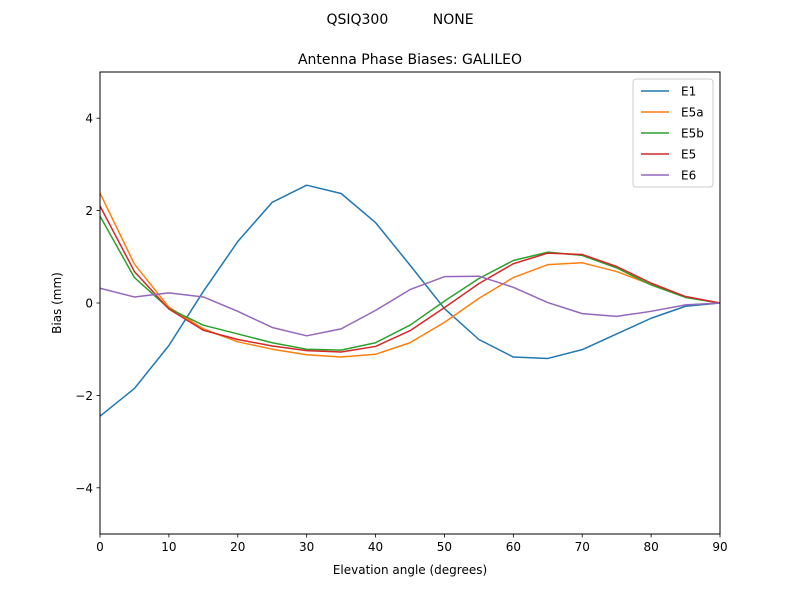  I want to click on x-tick-label: 20, so click(237, 547).